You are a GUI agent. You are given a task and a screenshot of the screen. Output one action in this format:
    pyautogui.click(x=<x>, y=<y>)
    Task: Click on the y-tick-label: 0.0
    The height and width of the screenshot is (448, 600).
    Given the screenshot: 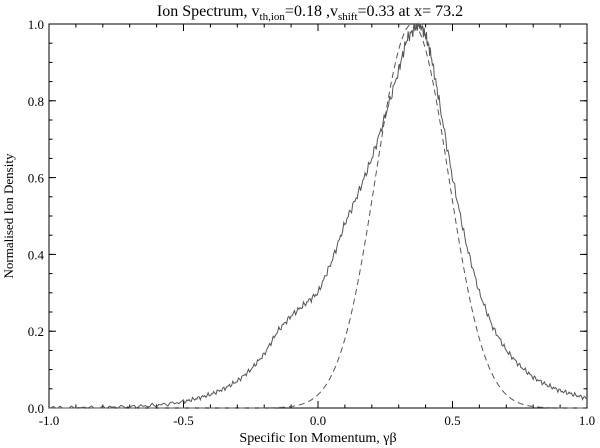 What is the action you would take?
    pyautogui.click(x=36, y=408)
    